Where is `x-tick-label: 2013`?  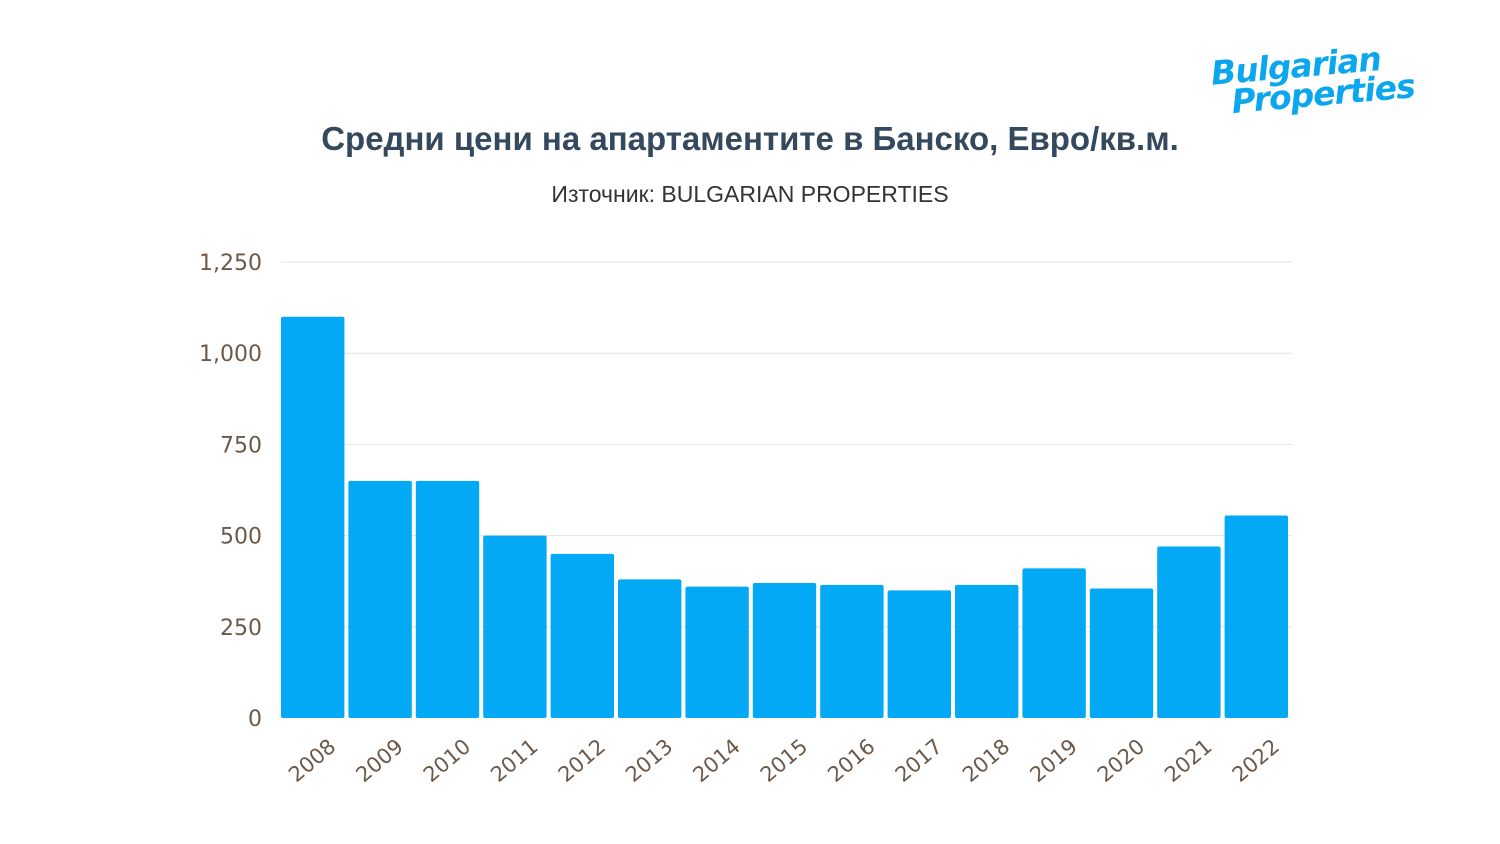 x-tick-label: 2013 is located at coordinates (649, 760).